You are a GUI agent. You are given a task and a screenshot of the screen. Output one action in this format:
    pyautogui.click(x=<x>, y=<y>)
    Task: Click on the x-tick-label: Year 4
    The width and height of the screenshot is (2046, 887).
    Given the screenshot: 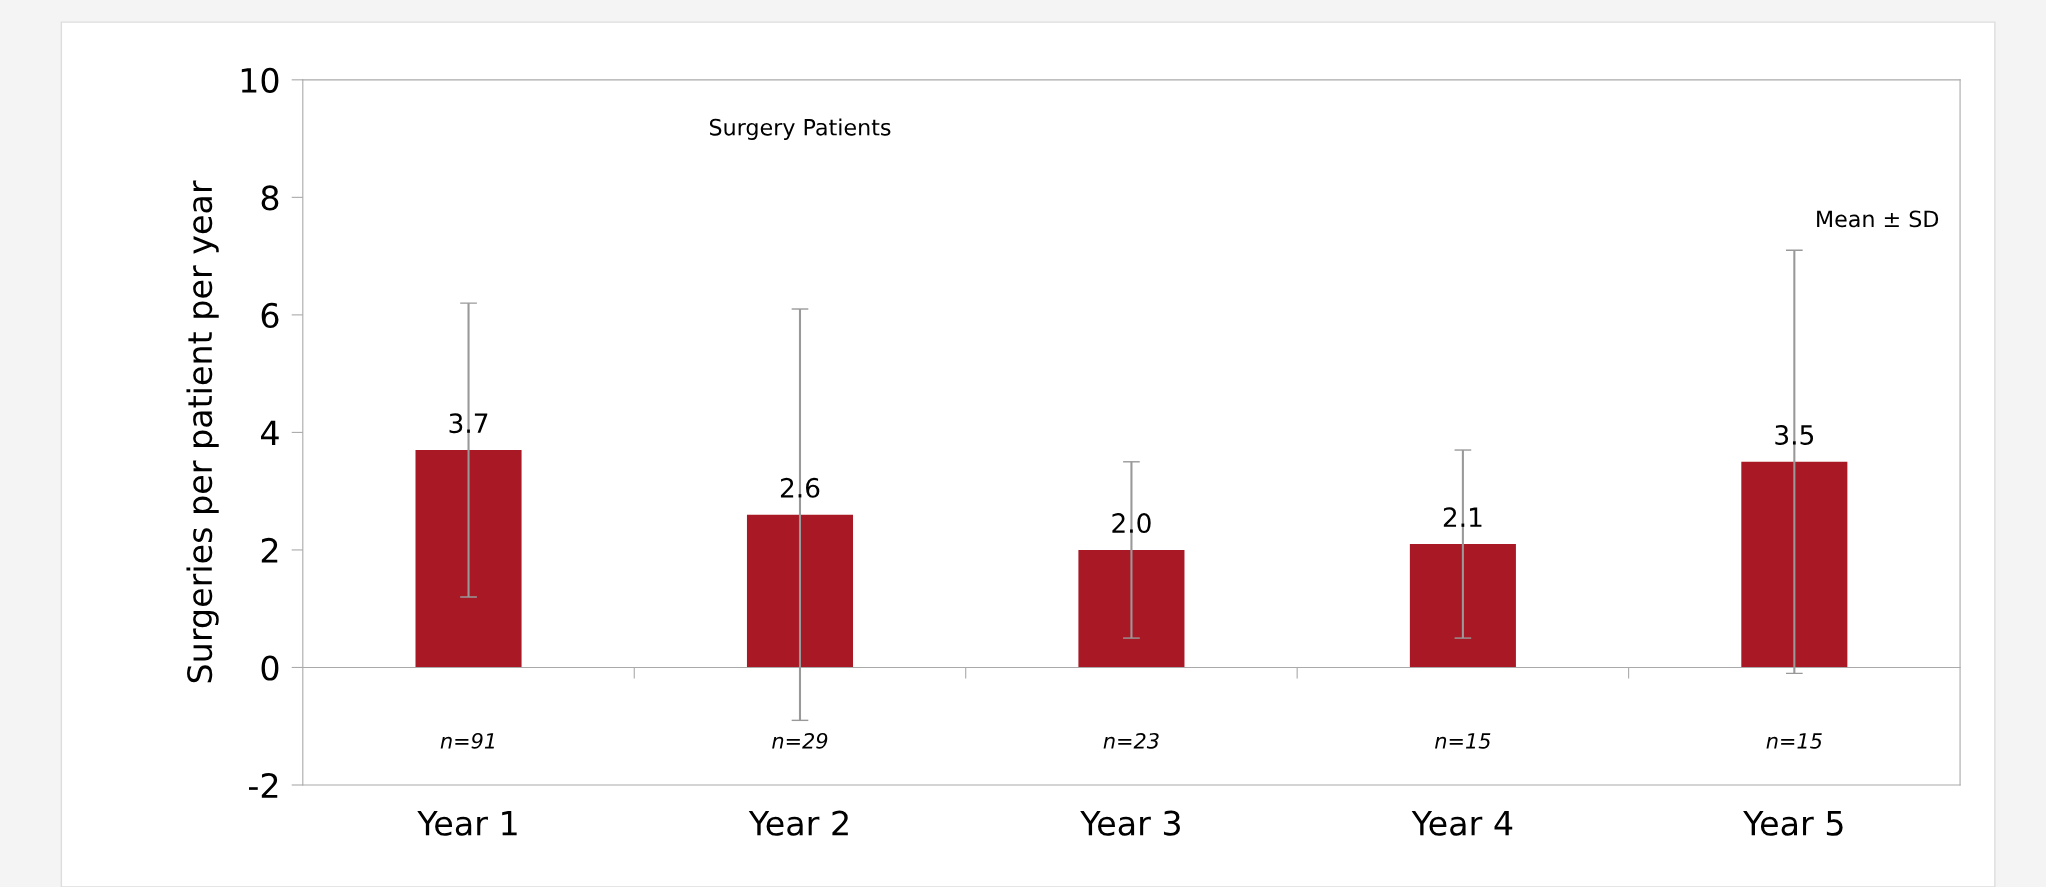 What is the action you would take?
    pyautogui.click(x=1462, y=823)
    